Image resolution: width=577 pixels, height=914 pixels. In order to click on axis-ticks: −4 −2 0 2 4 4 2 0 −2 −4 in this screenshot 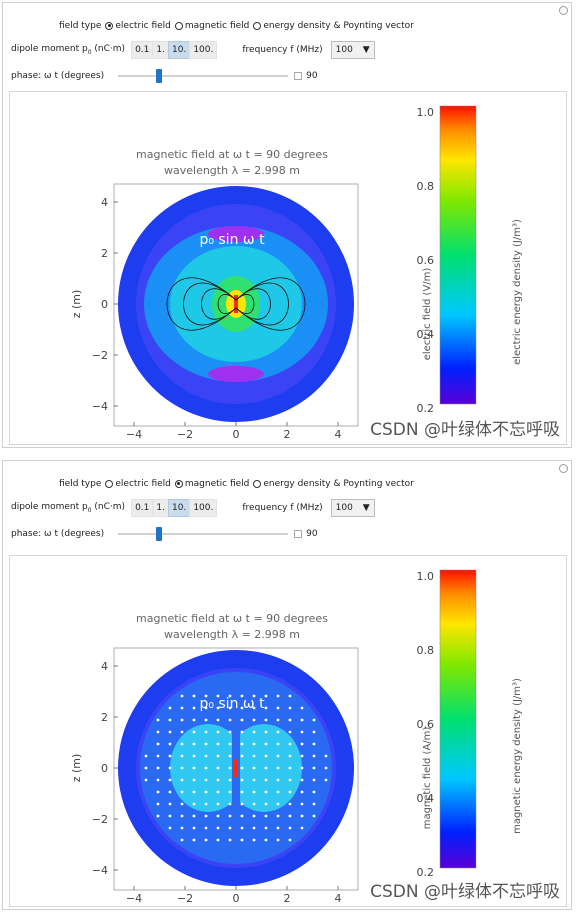, I will do `click(217, 318)`.